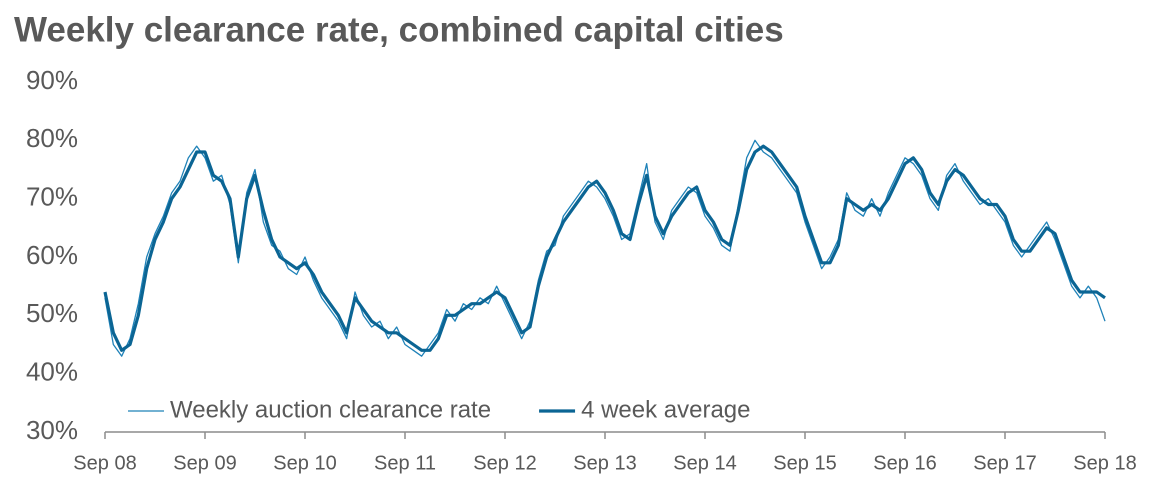 This screenshot has width=1160, height=488. Describe the element at coordinates (904, 463) in the screenshot. I see `x-tick-label: Sep 16` at that location.